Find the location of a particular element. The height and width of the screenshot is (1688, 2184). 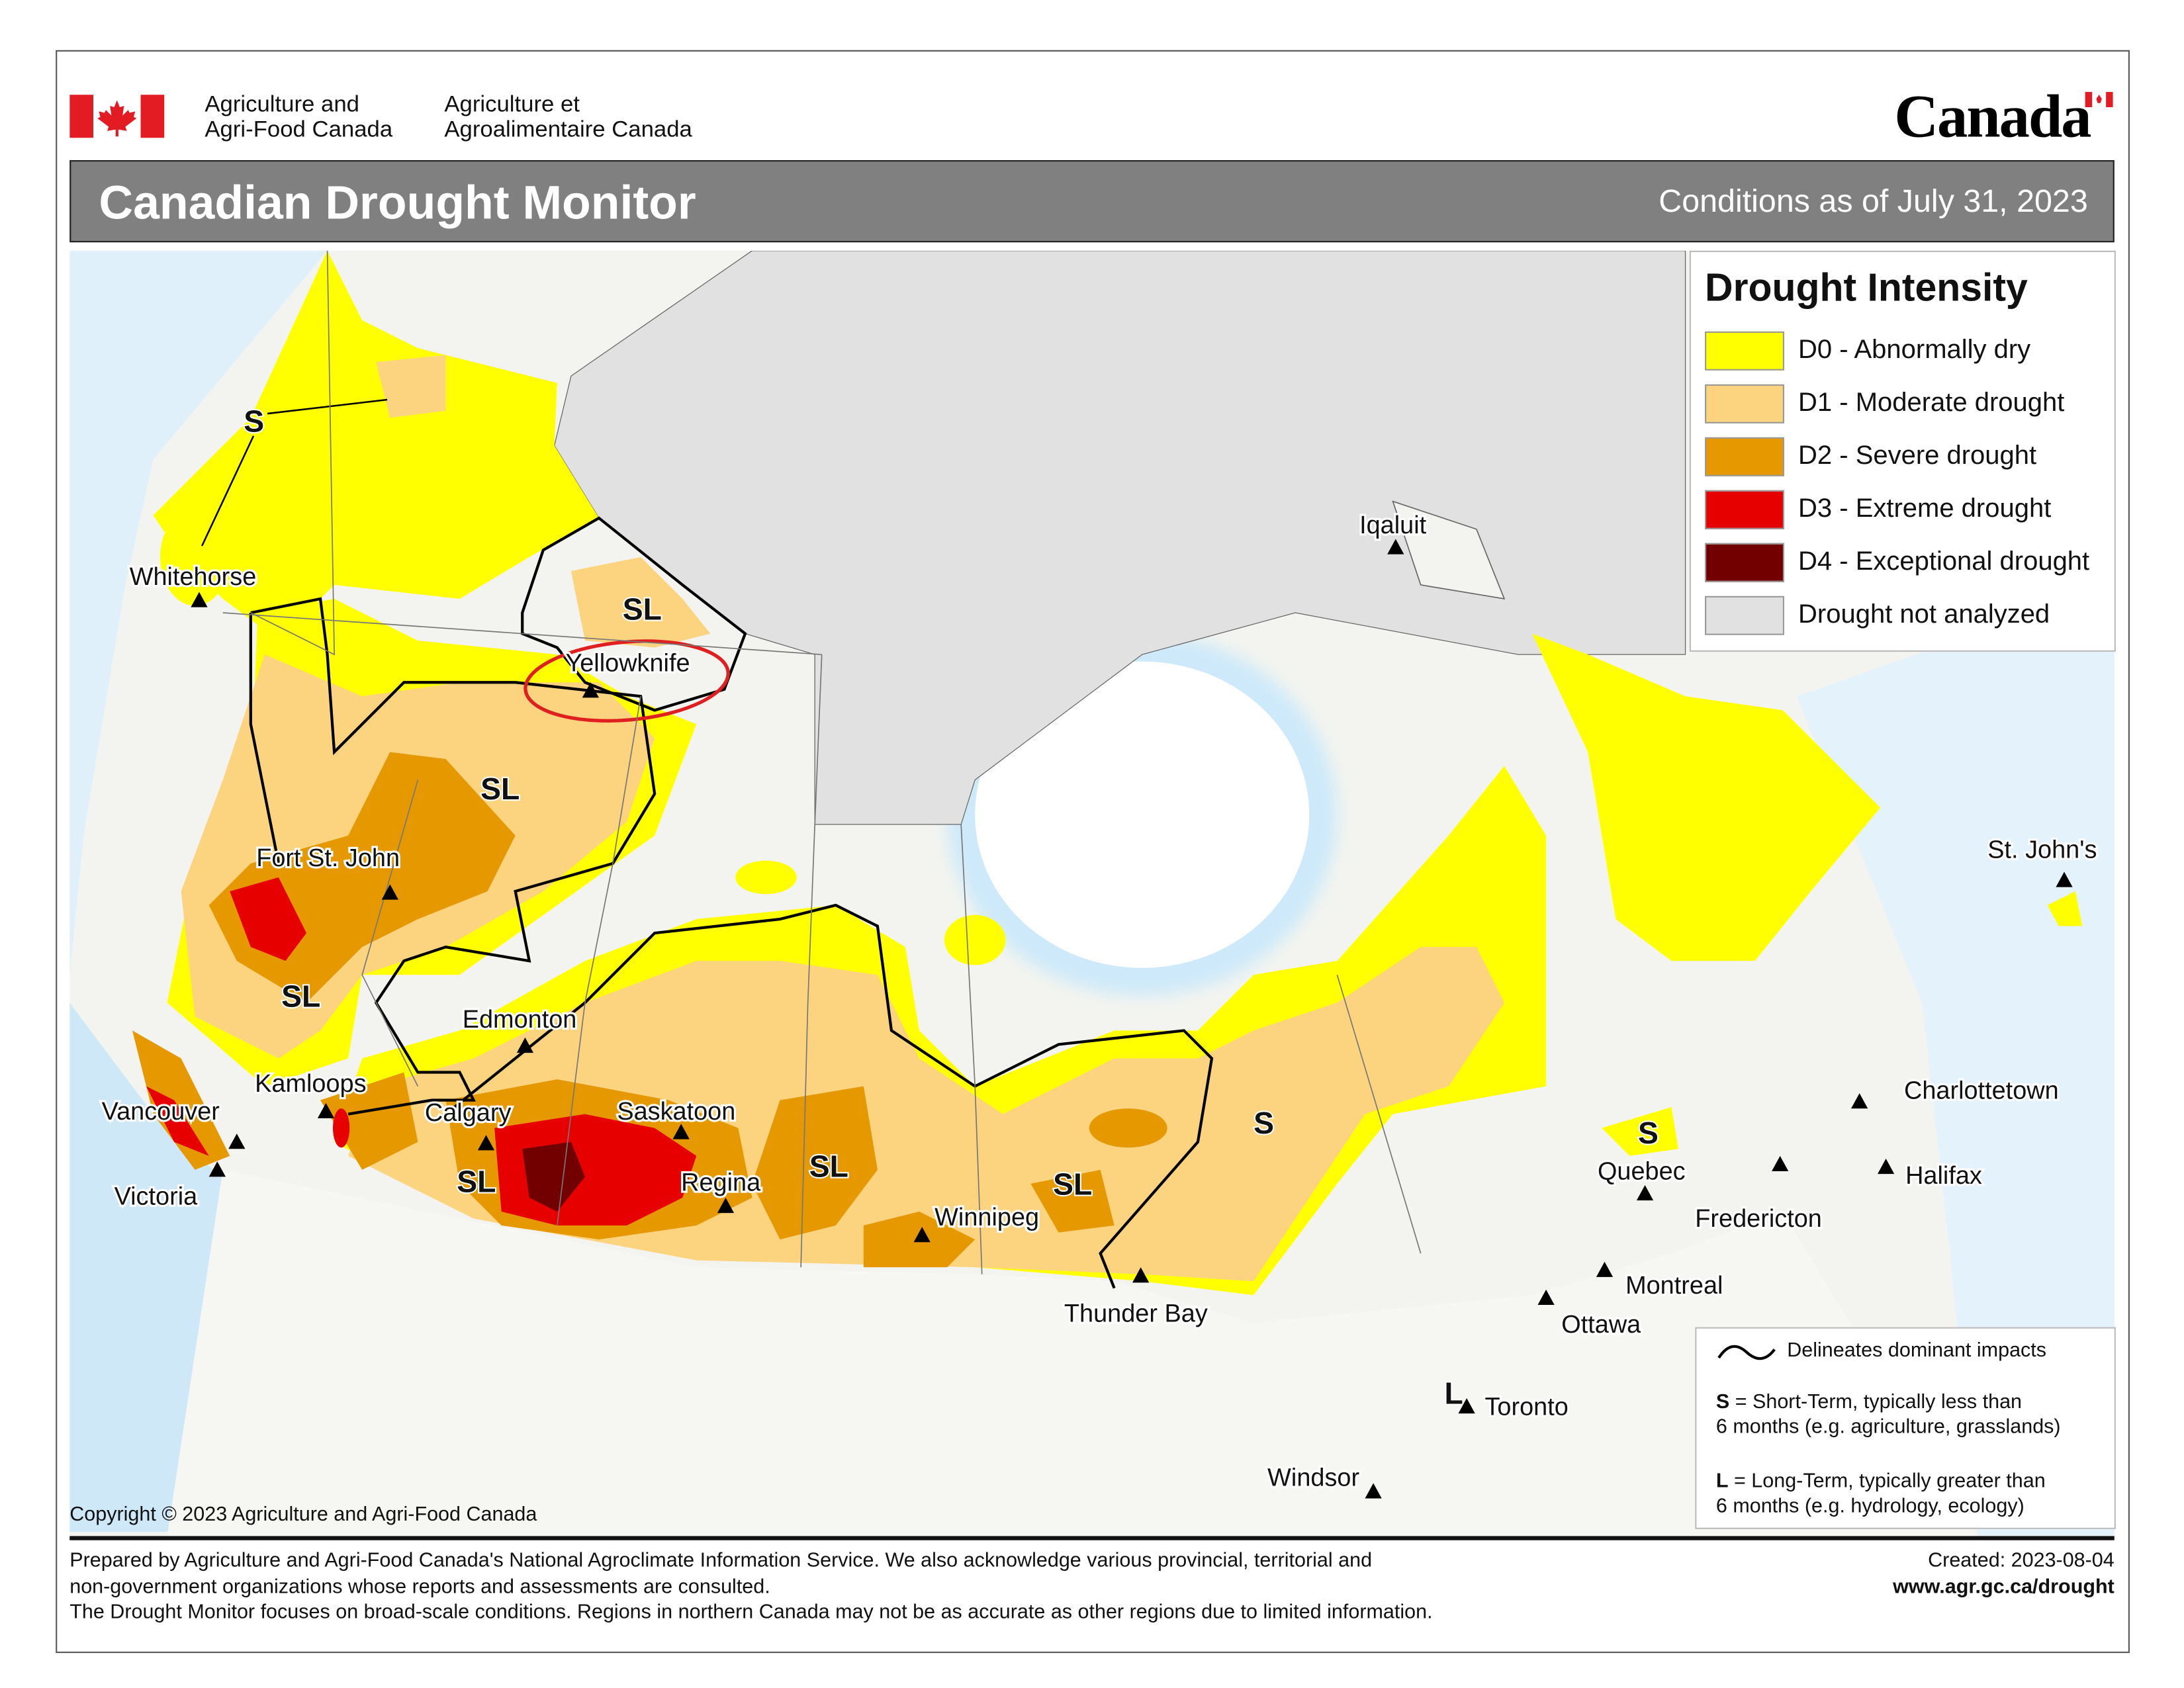

conditions-date: Conditions as of July 31, 2023 is located at coordinates (1874, 200).